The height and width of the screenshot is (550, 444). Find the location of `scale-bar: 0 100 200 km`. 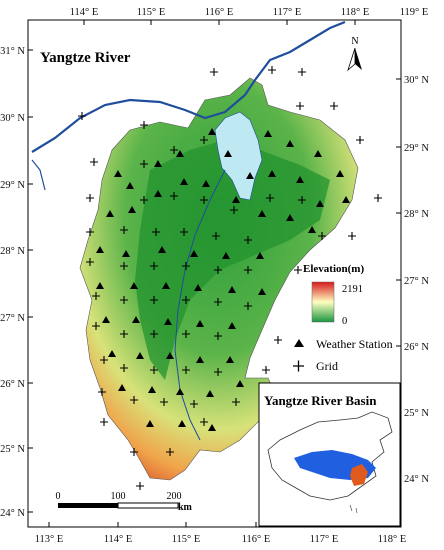

scale-bar: 0 100 200 km is located at coordinates (124, 502).